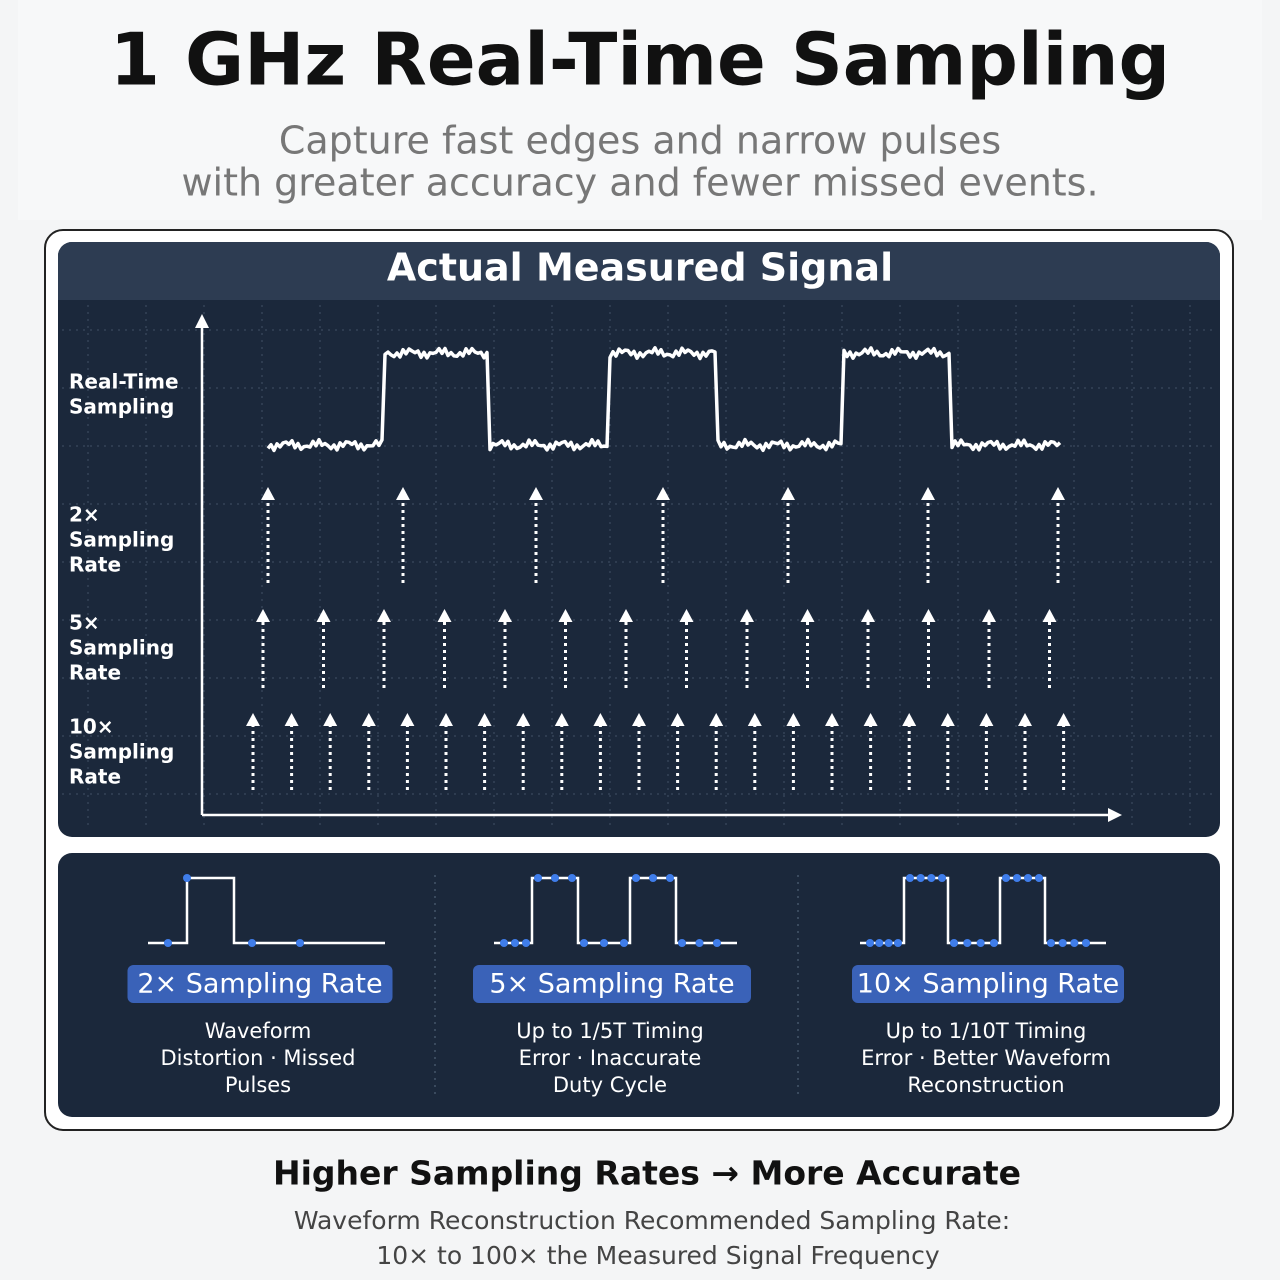  I want to click on subtitle: Capture fast edges and narrow pulses, so click(640, 141).